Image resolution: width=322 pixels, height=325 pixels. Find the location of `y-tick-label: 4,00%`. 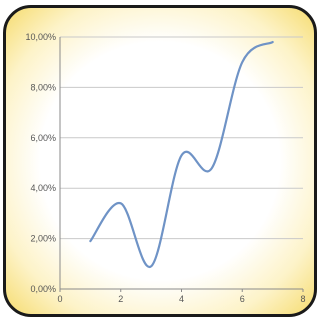

y-tick-label: 4,00% is located at coordinates (43, 188).